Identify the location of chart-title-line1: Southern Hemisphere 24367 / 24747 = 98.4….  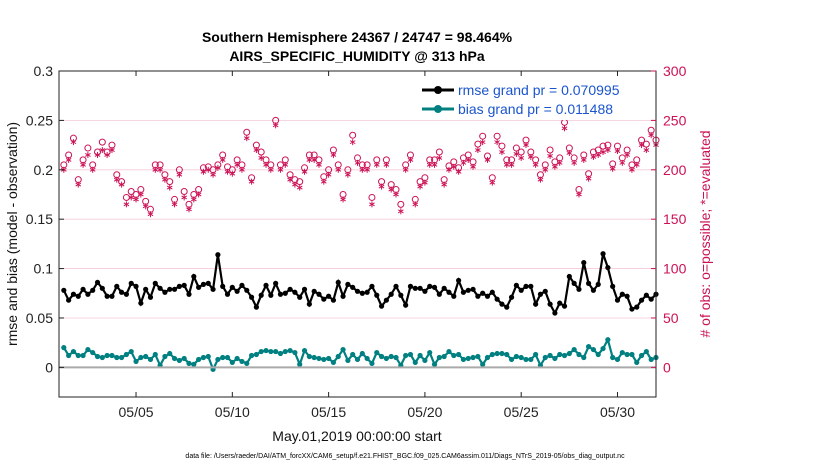
(357, 37).